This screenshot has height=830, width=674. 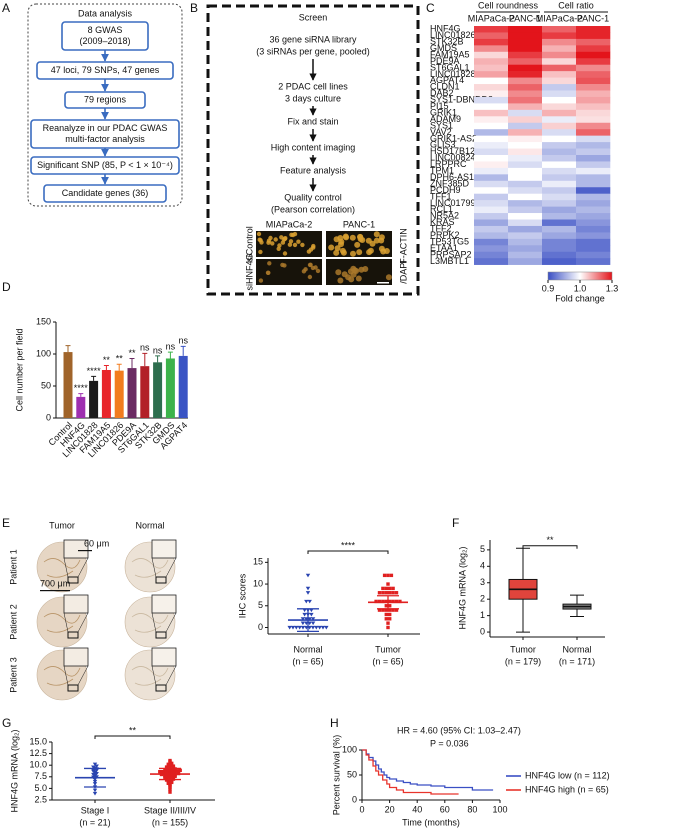 I want to click on panel-label: C, so click(x=430, y=8).